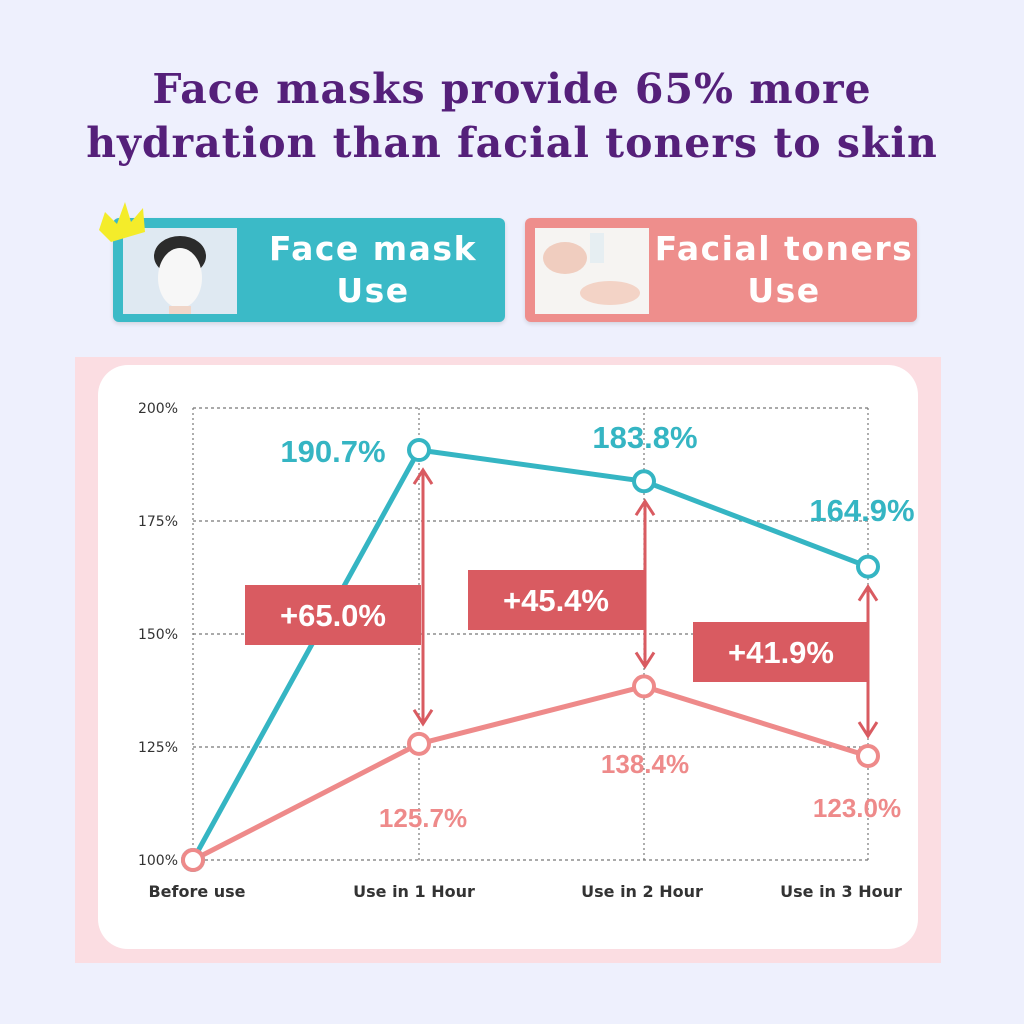  What do you see at coordinates (158, 861) in the screenshot?
I see `y-tick-label: 100%` at bounding box center [158, 861].